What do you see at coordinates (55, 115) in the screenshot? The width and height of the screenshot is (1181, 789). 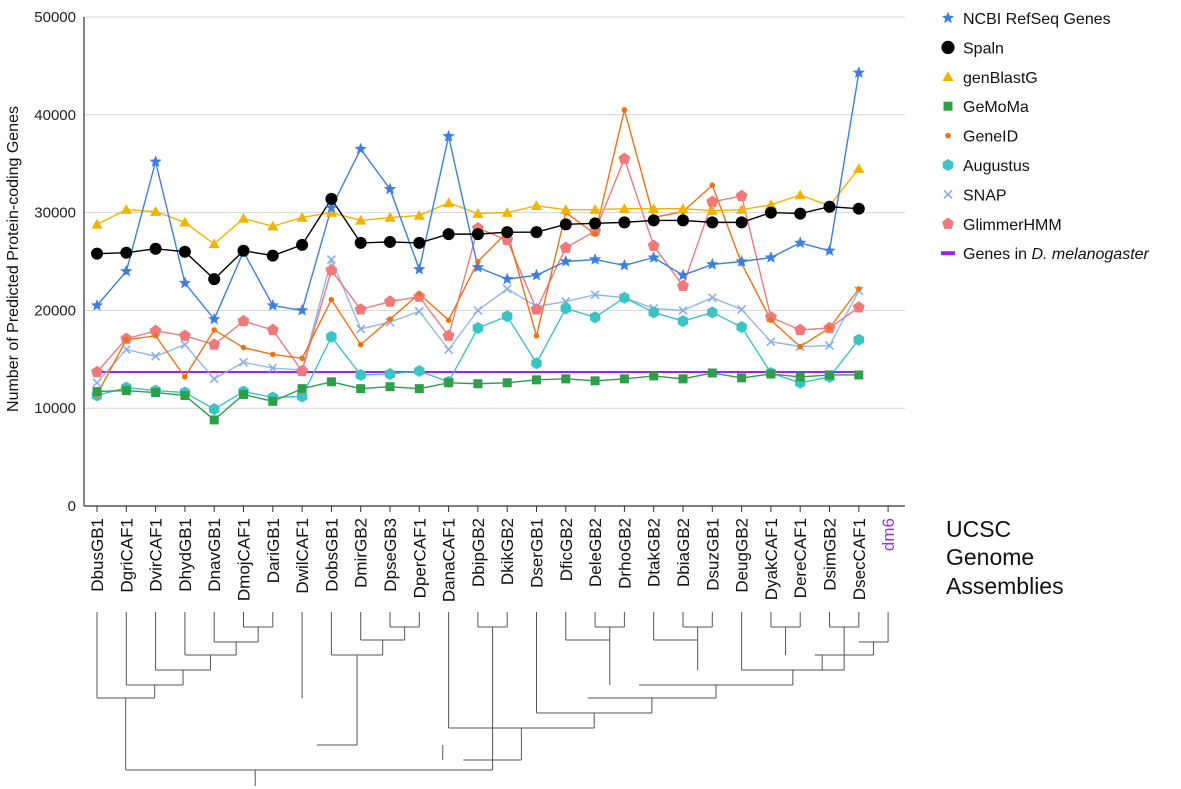 I see `y-tick-label: 40000` at bounding box center [55, 115].